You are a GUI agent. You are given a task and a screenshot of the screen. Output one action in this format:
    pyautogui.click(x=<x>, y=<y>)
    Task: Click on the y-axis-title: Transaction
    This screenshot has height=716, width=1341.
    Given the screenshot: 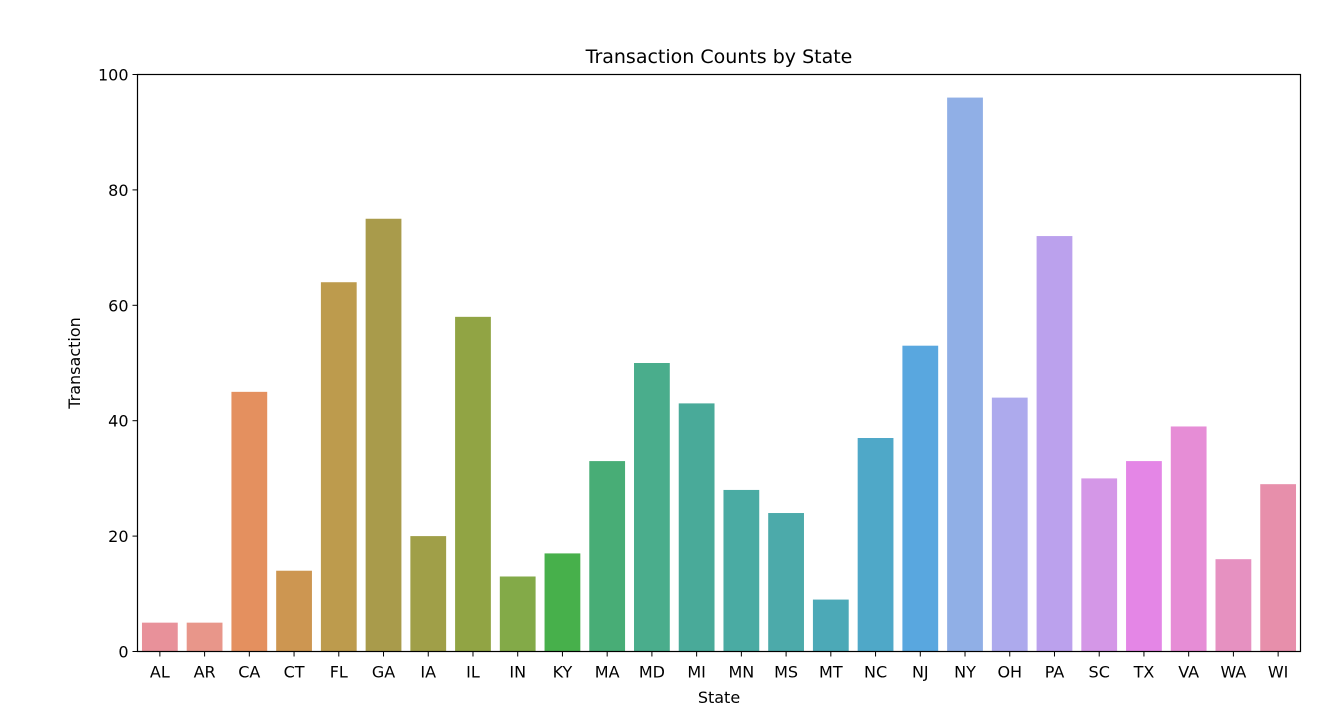 What is the action you would take?
    pyautogui.click(x=74, y=363)
    